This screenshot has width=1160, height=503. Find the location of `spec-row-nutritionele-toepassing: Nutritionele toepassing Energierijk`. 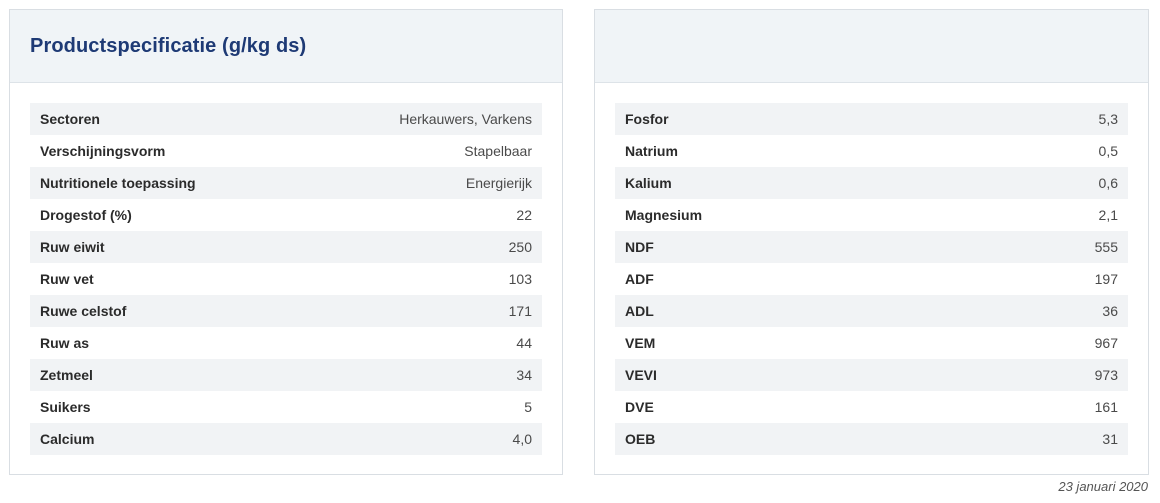

spec-row-nutritionele-toepassing: Nutritionele toepassing Energierijk is located at coordinates (286, 183).